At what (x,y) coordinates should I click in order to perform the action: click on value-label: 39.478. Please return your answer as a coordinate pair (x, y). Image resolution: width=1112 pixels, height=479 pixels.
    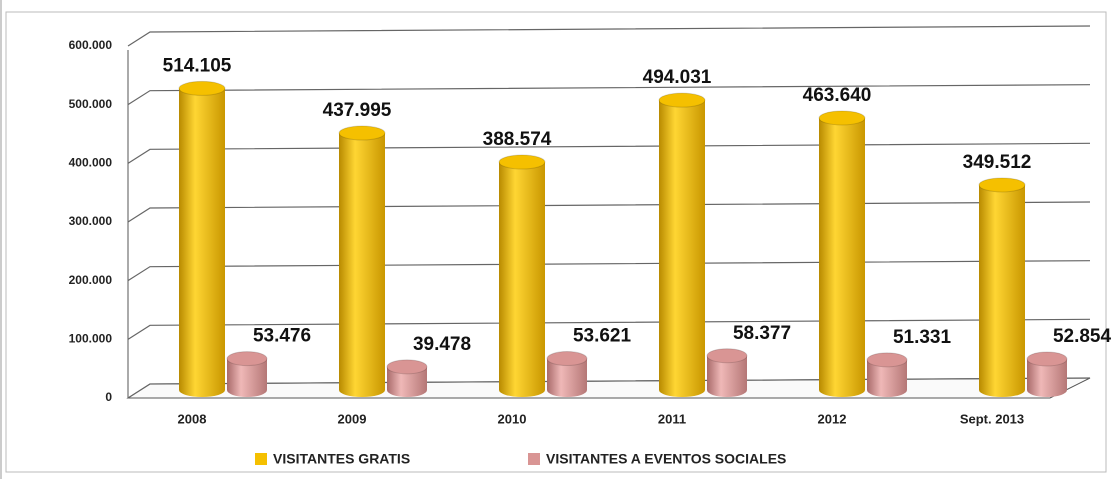
    Looking at the image, I should click on (442, 344).